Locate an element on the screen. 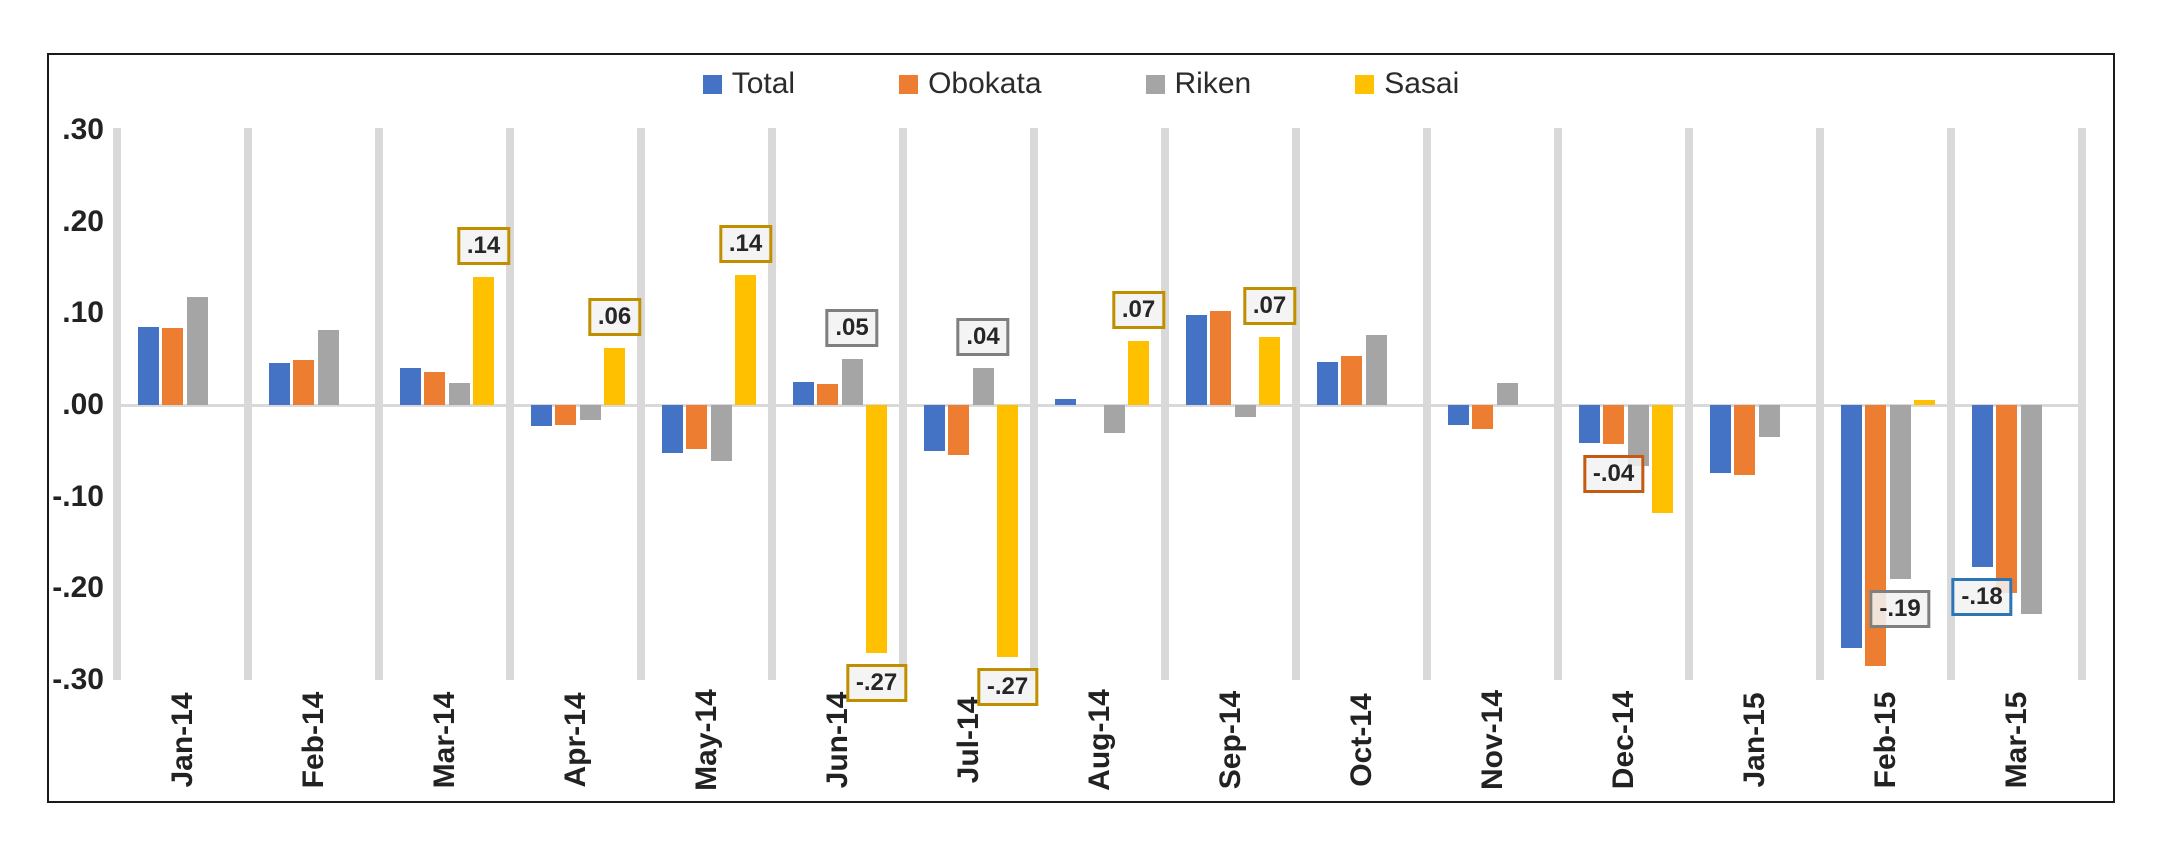 The width and height of the screenshot is (2160, 860). legend-label-riken: Riken is located at coordinates (1213, 83).